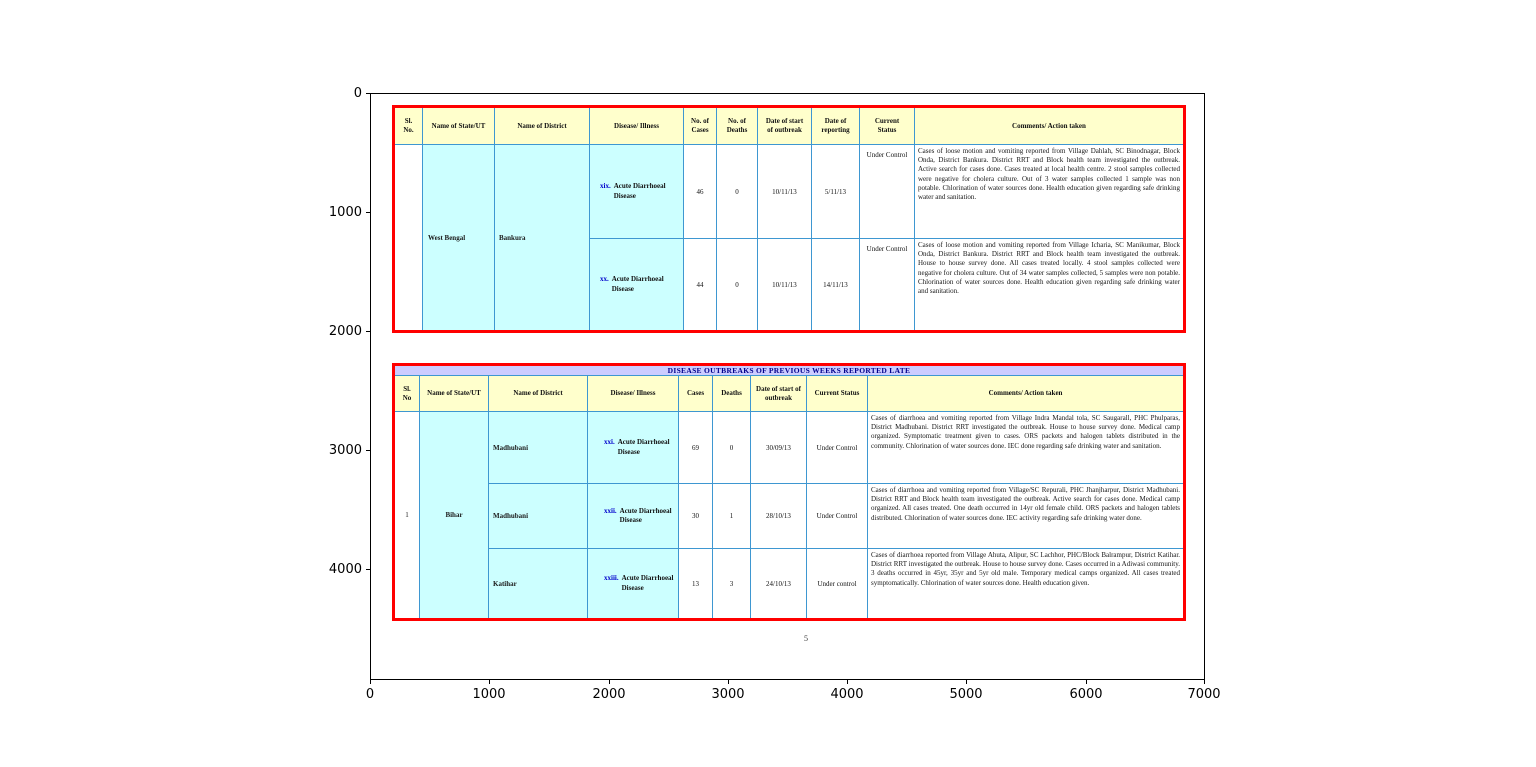 The height and width of the screenshot is (767, 1536). I want to click on cell-deaths: 1, so click(731, 516).